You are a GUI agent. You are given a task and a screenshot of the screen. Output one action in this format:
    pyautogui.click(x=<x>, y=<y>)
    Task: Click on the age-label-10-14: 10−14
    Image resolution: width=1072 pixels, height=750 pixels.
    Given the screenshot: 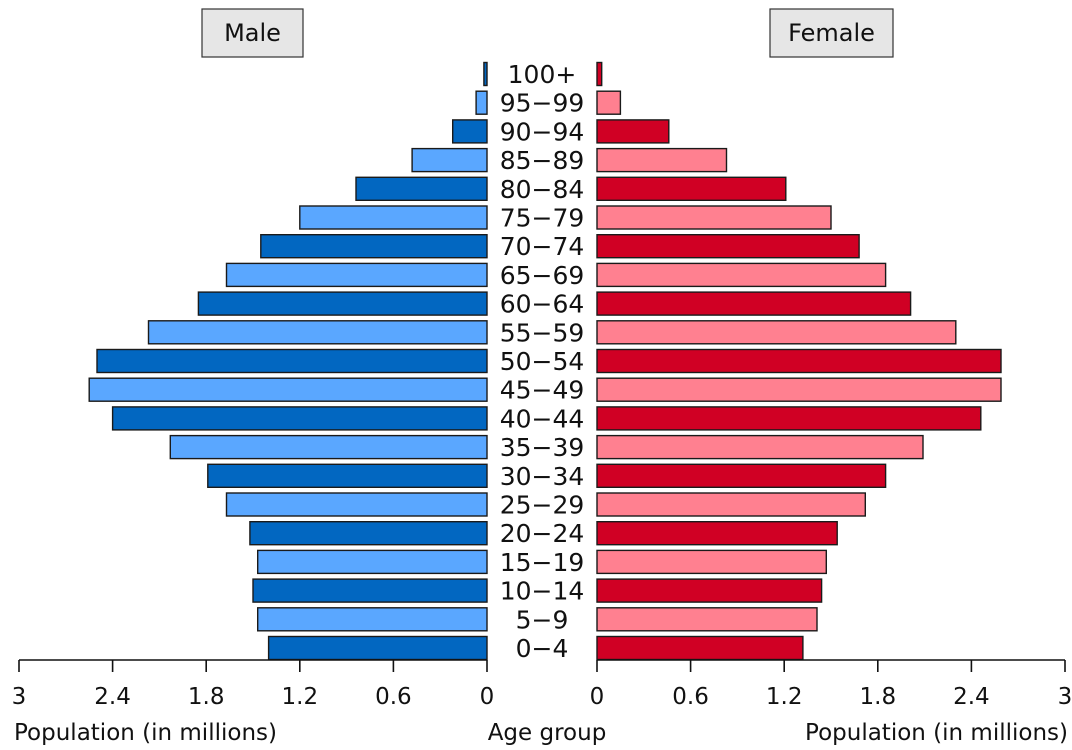 What is the action you would take?
    pyautogui.click(x=542, y=591)
    